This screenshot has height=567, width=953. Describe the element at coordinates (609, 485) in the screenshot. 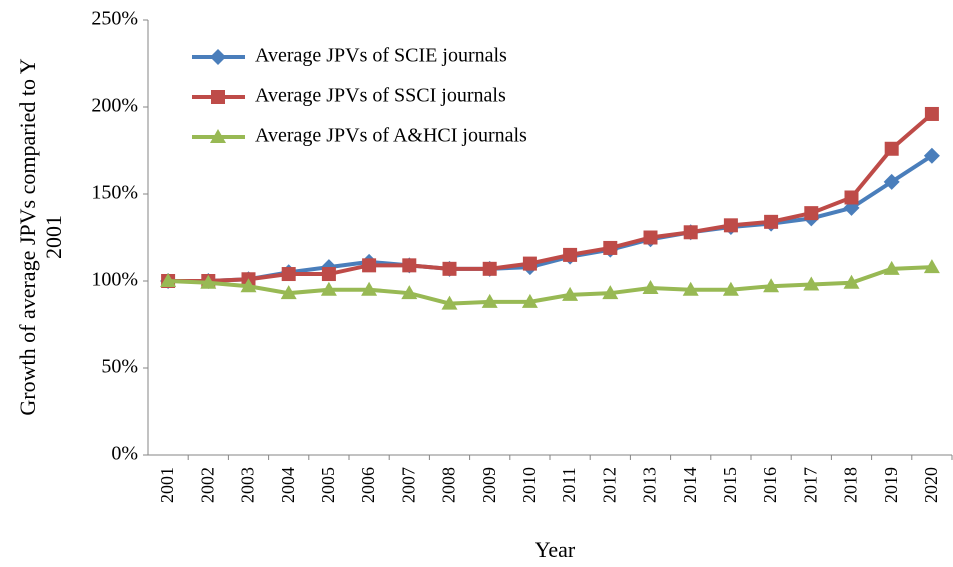

I see `x-tick-label: 2012` at that location.